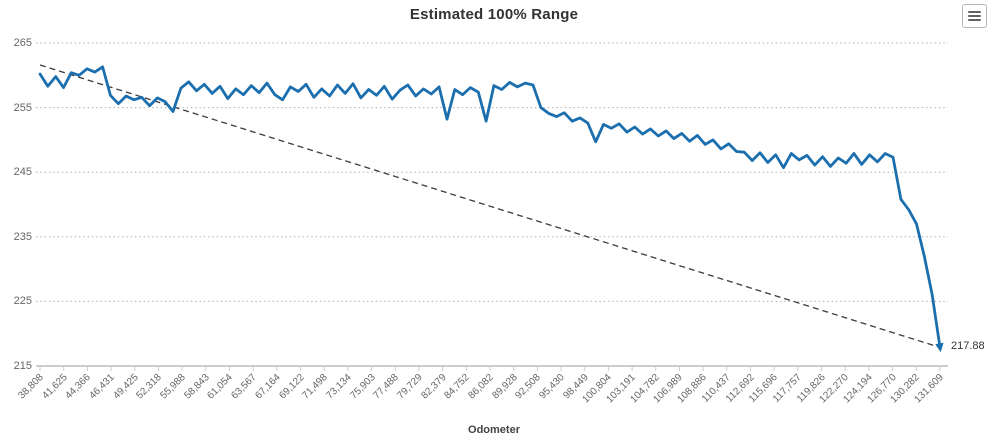 This screenshot has height=447, width=1000. What do you see at coordinates (22, 237) in the screenshot?
I see `y-tick-label: 235` at bounding box center [22, 237].